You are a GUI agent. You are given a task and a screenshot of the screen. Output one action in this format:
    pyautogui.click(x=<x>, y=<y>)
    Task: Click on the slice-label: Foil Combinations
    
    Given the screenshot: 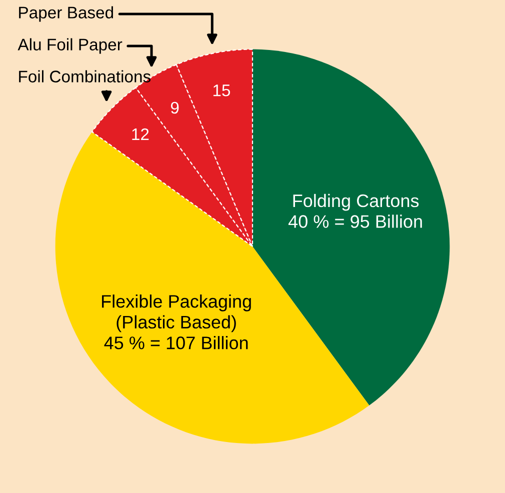 What is the action you would take?
    pyautogui.click(x=85, y=76)
    